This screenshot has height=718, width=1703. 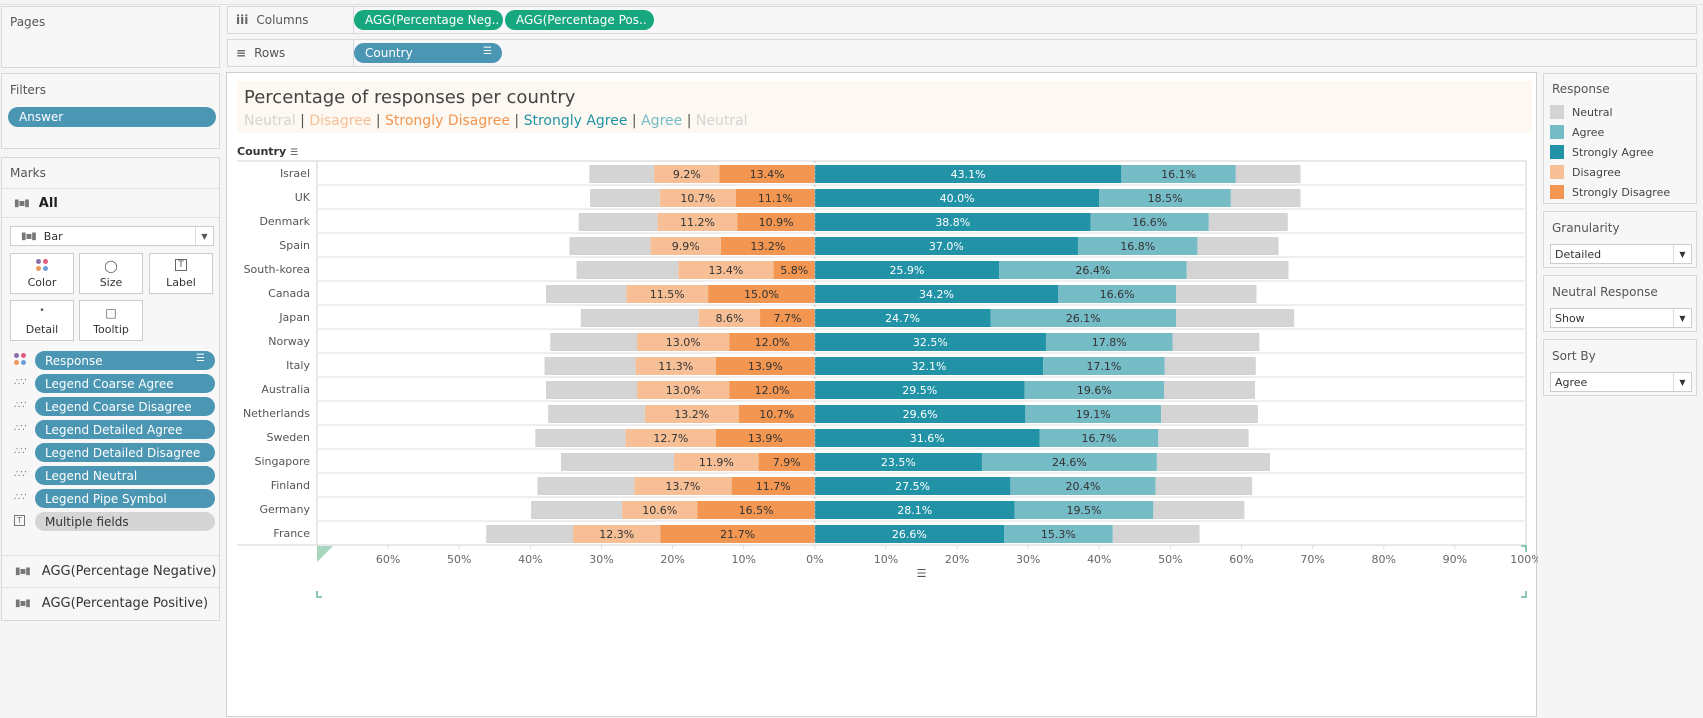 I want to click on size-button: ◯ Size, so click(x=111, y=273).